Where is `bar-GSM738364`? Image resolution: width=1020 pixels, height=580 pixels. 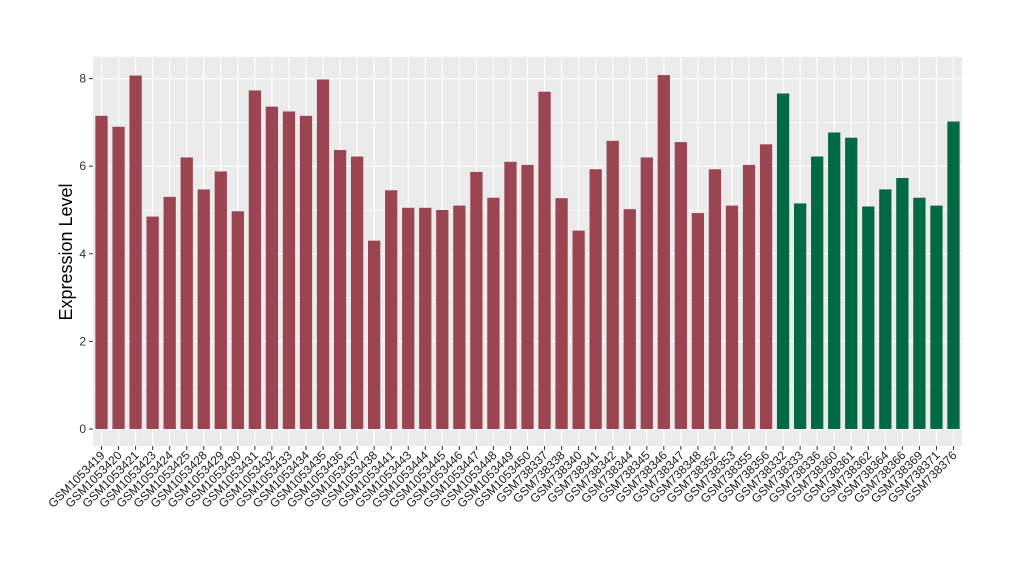 bar-GSM738364 is located at coordinates (885, 309).